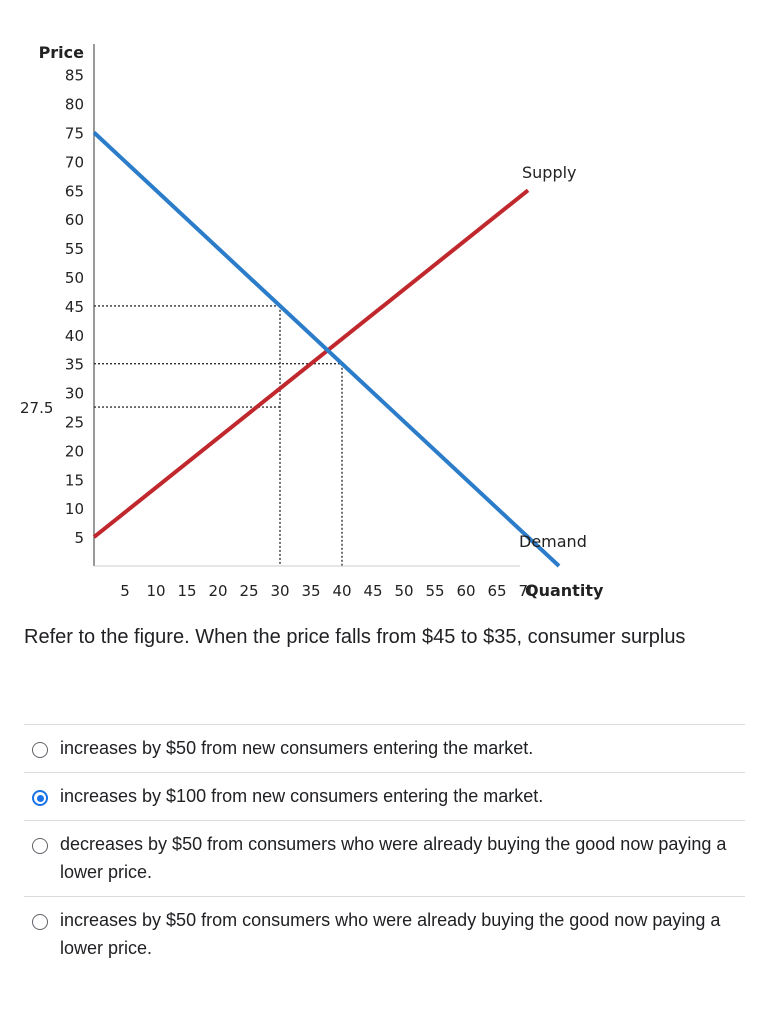 The width and height of the screenshot is (771, 1024). What do you see at coordinates (217, 591) in the screenshot?
I see `x-tick-label: 20` at bounding box center [217, 591].